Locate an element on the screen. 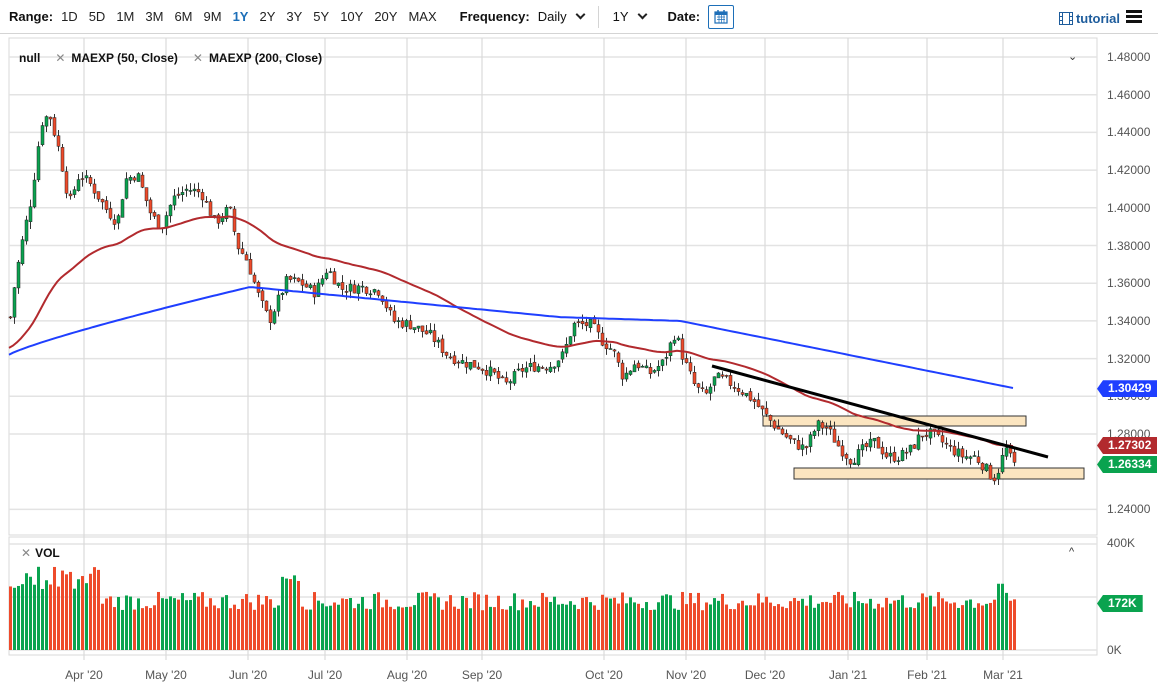  remove-volume-icon: ✕ is located at coordinates (26, 553).